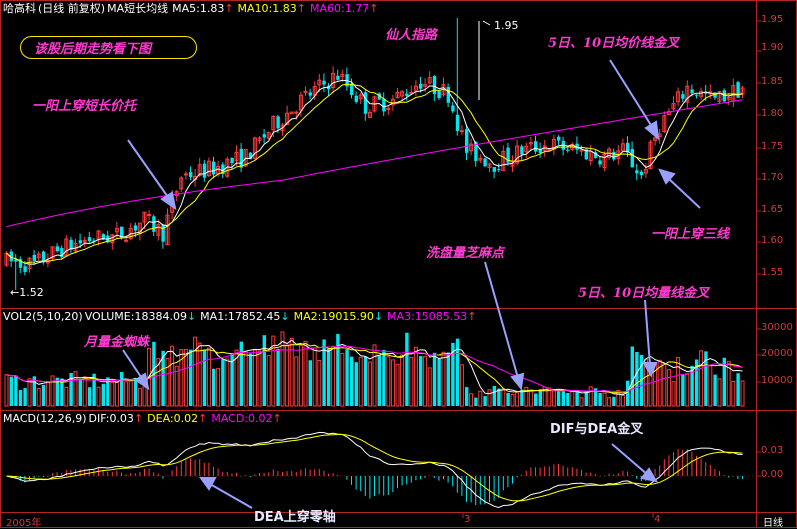  Describe the element at coordinates (684, 193) in the screenshot. I see `arrow-three` at that location.